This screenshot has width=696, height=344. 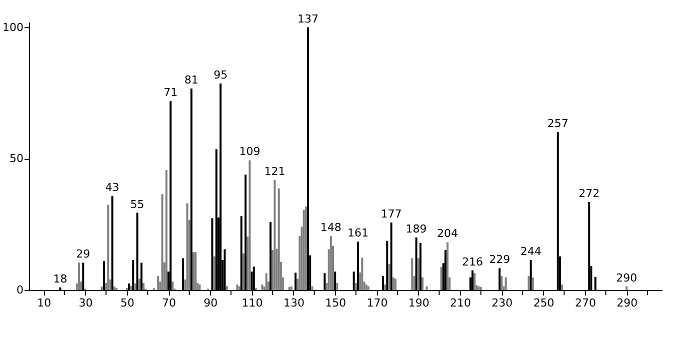 What do you see at coordinates (221, 75) in the screenshot?
I see `annotation: 95` at bounding box center [221, 75].